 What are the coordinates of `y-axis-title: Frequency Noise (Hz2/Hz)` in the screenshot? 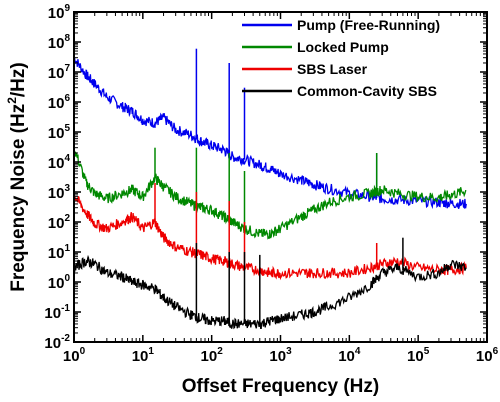 It's located at (17, 176).